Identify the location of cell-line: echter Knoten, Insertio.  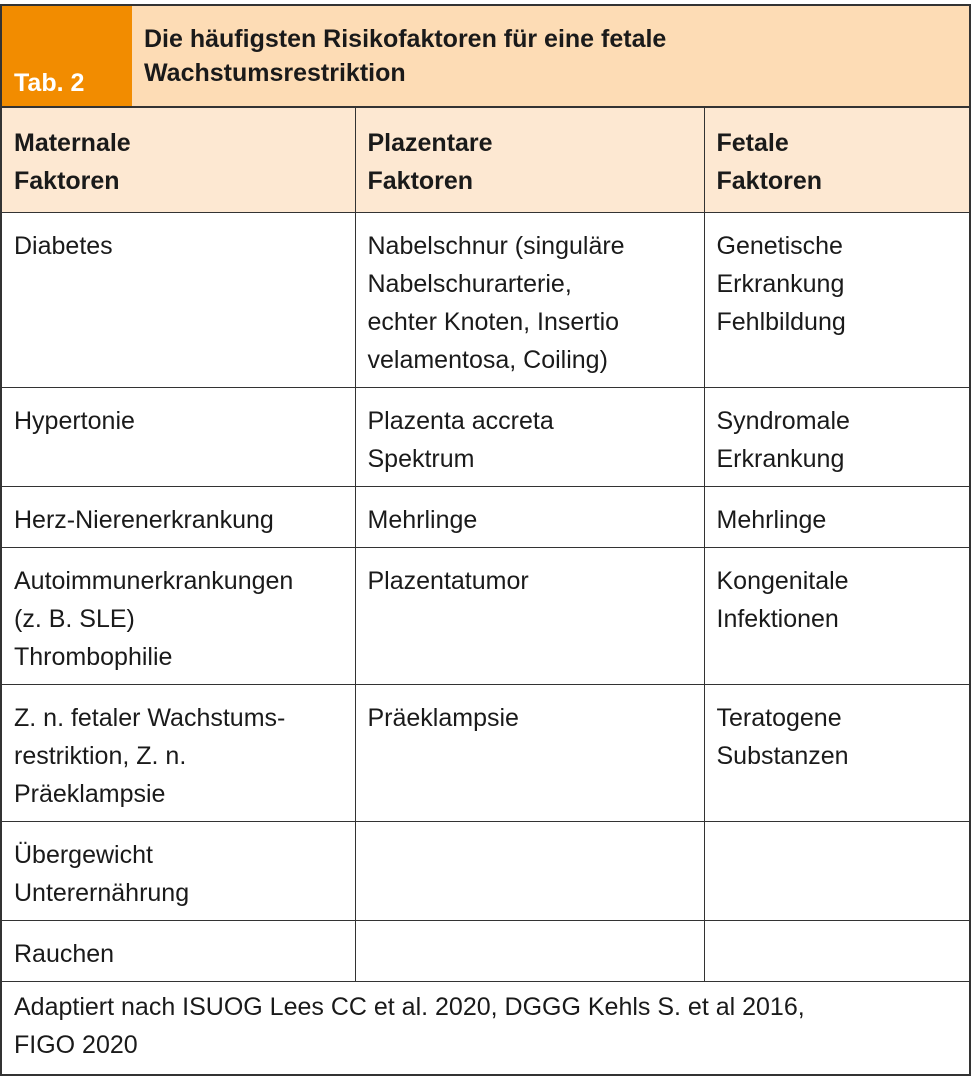
(493, 322).